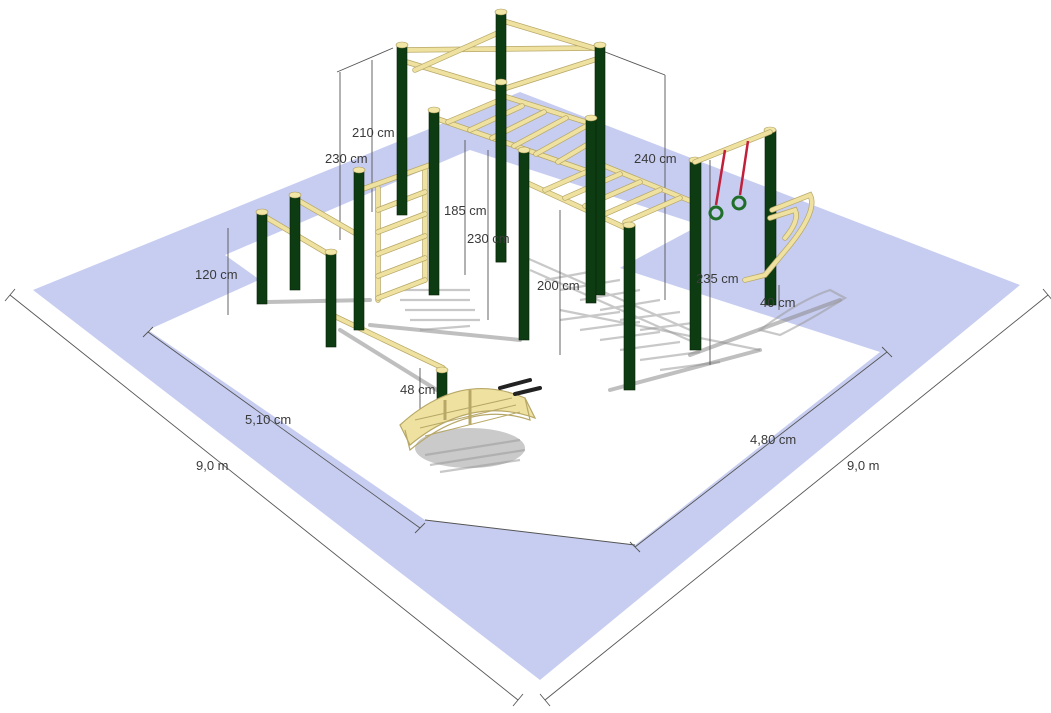 This screenshot has width=1051, height=713. I want to click on height-200-label: 200 cm, so click(558, 285).